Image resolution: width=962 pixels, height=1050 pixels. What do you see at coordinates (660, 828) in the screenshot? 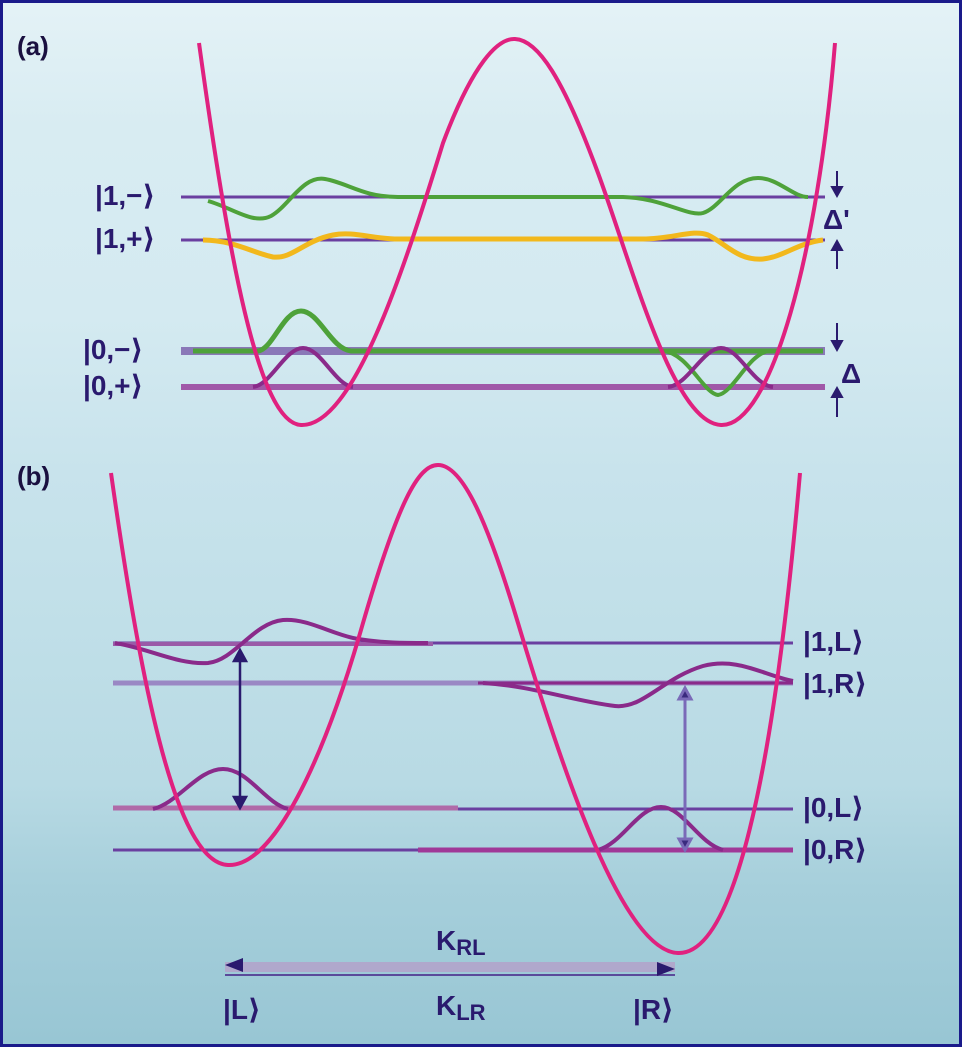
I see `wavefunction-0-R` at bounding box center [660, 828].